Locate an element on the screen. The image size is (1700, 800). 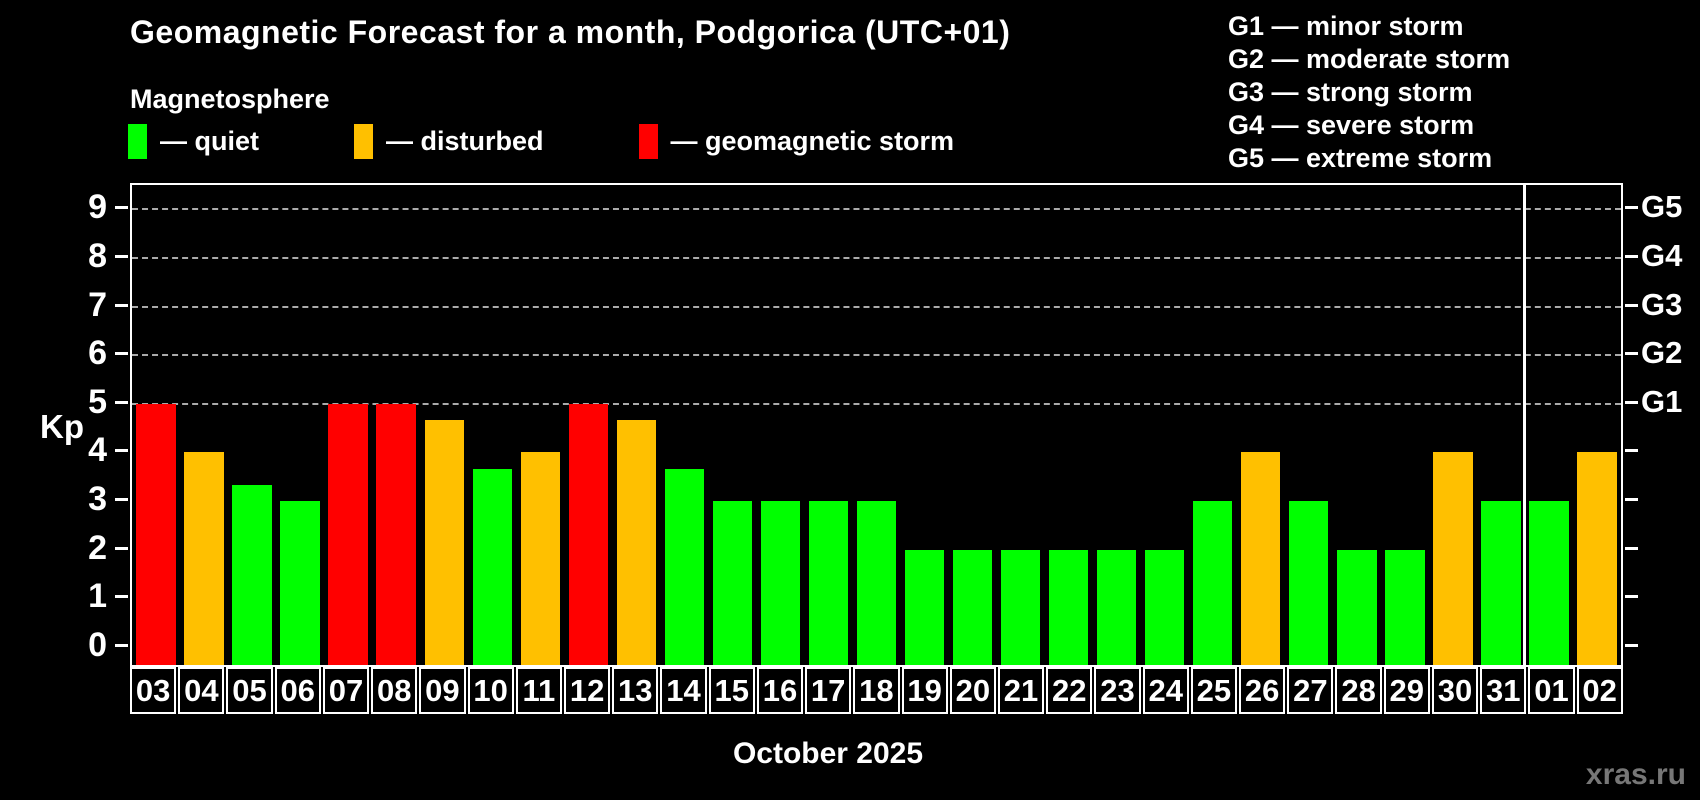
legend-item-label: — geomagnetic storm is located at coordinates (812, 141).